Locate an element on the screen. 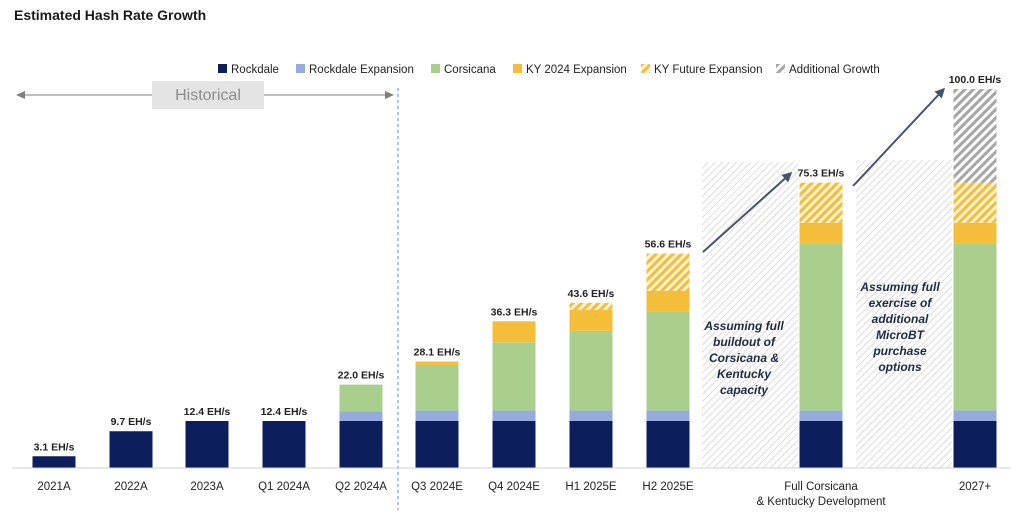 The image size is (1024, 523). bar-q1-2024a is located at coordinates (284, 444).